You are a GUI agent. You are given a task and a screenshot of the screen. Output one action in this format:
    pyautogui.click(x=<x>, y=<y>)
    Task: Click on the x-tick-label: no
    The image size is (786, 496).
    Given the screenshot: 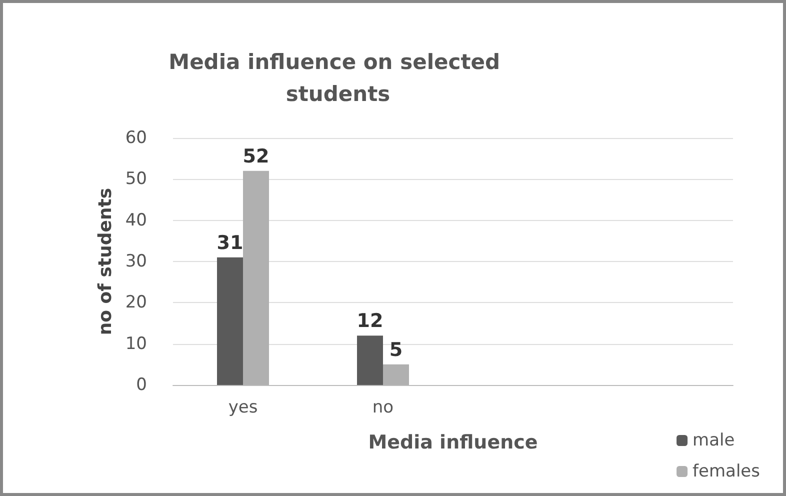 What is the action you would take?
    pyautogui.click(x=383, y=408)
    